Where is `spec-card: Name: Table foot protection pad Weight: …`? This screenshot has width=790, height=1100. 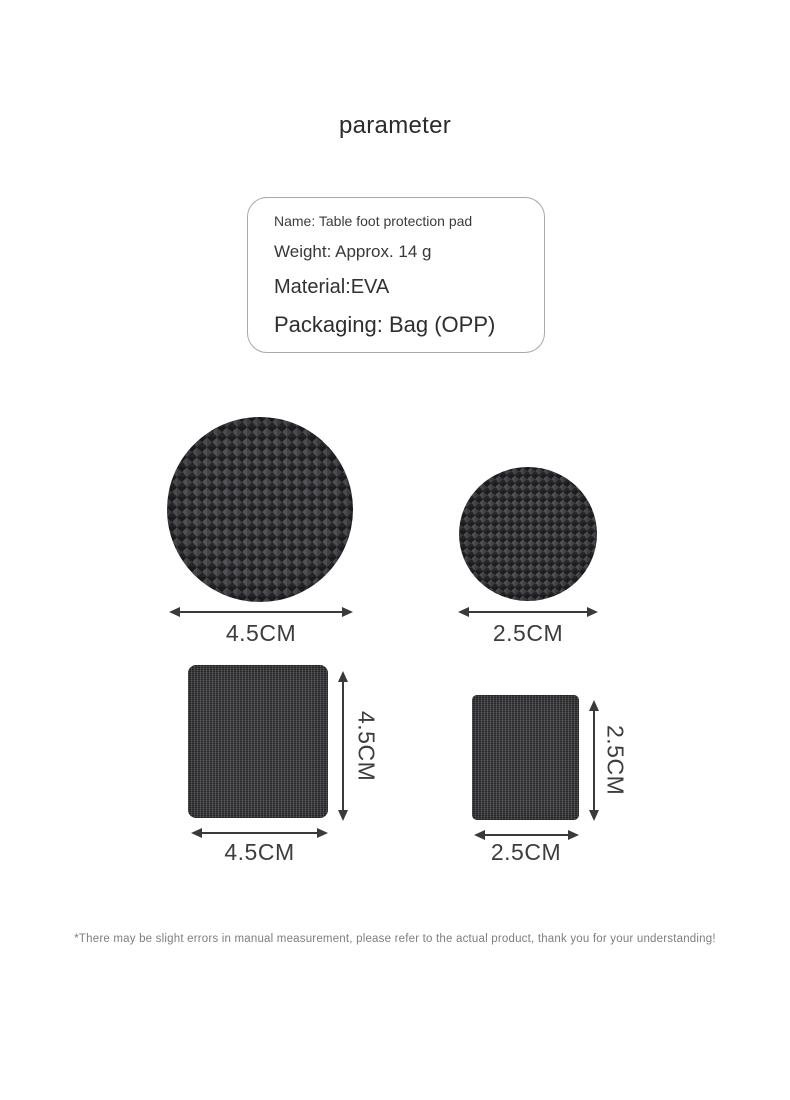 spec-card: Name: Table foot protection pad Weight: … is located at coordinates (396, 275).